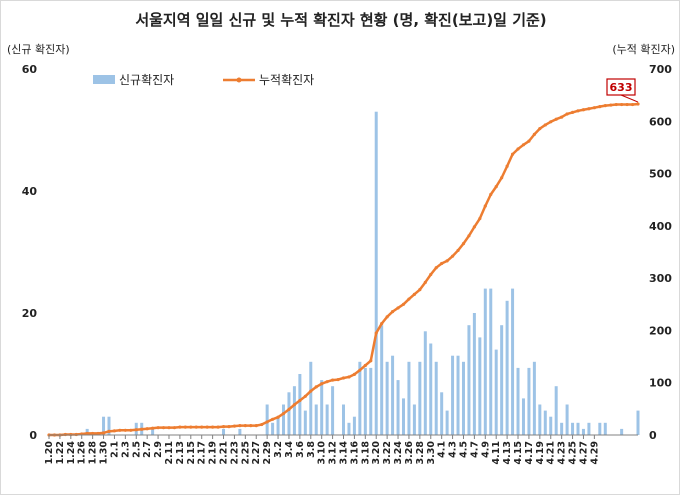  What do you see at coordinates (660, 69) in the screenshot?
I see `right-tick-label: 700` at bounding box center [660, 69].